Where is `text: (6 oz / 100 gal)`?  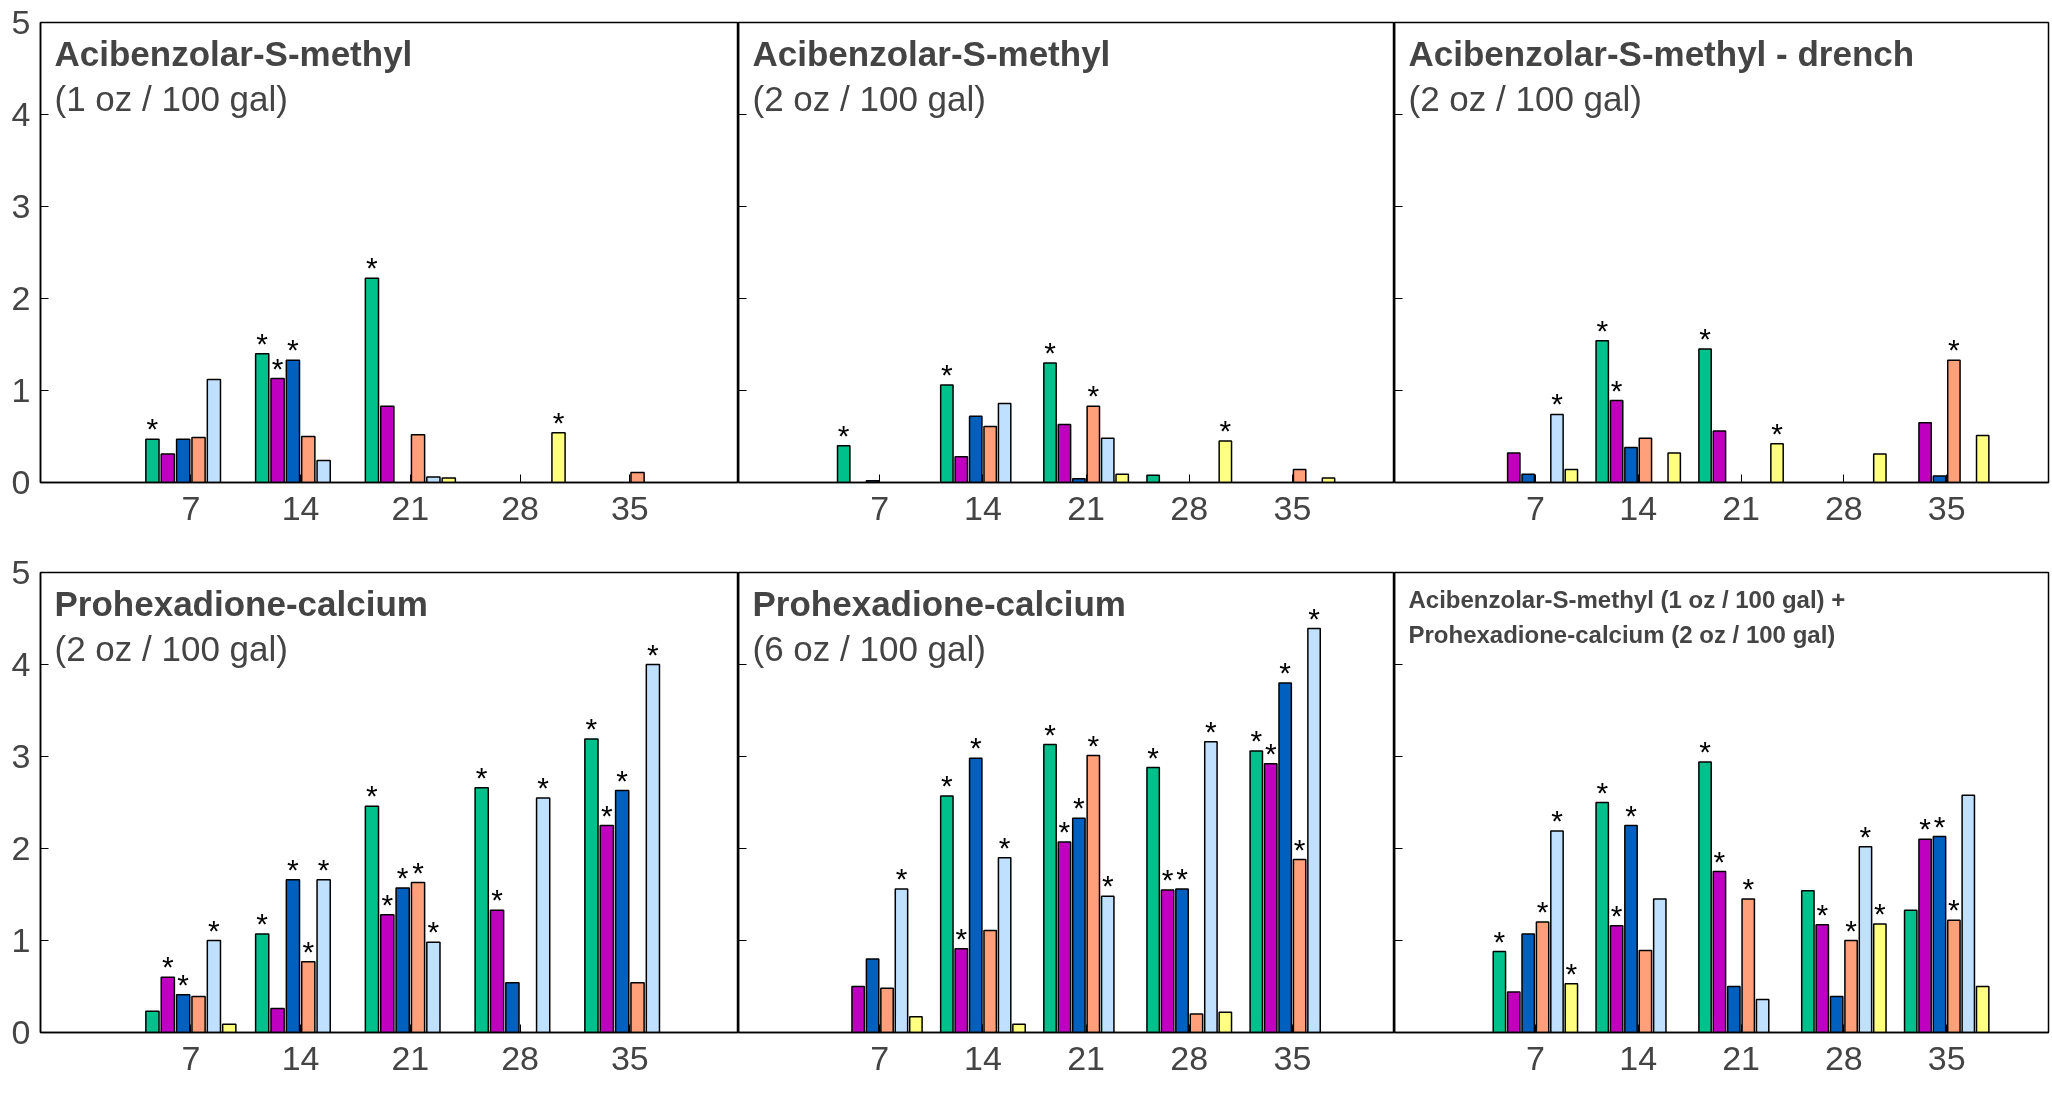 text: (6 oz / 100 gal) is located at coordinates (869, 648).